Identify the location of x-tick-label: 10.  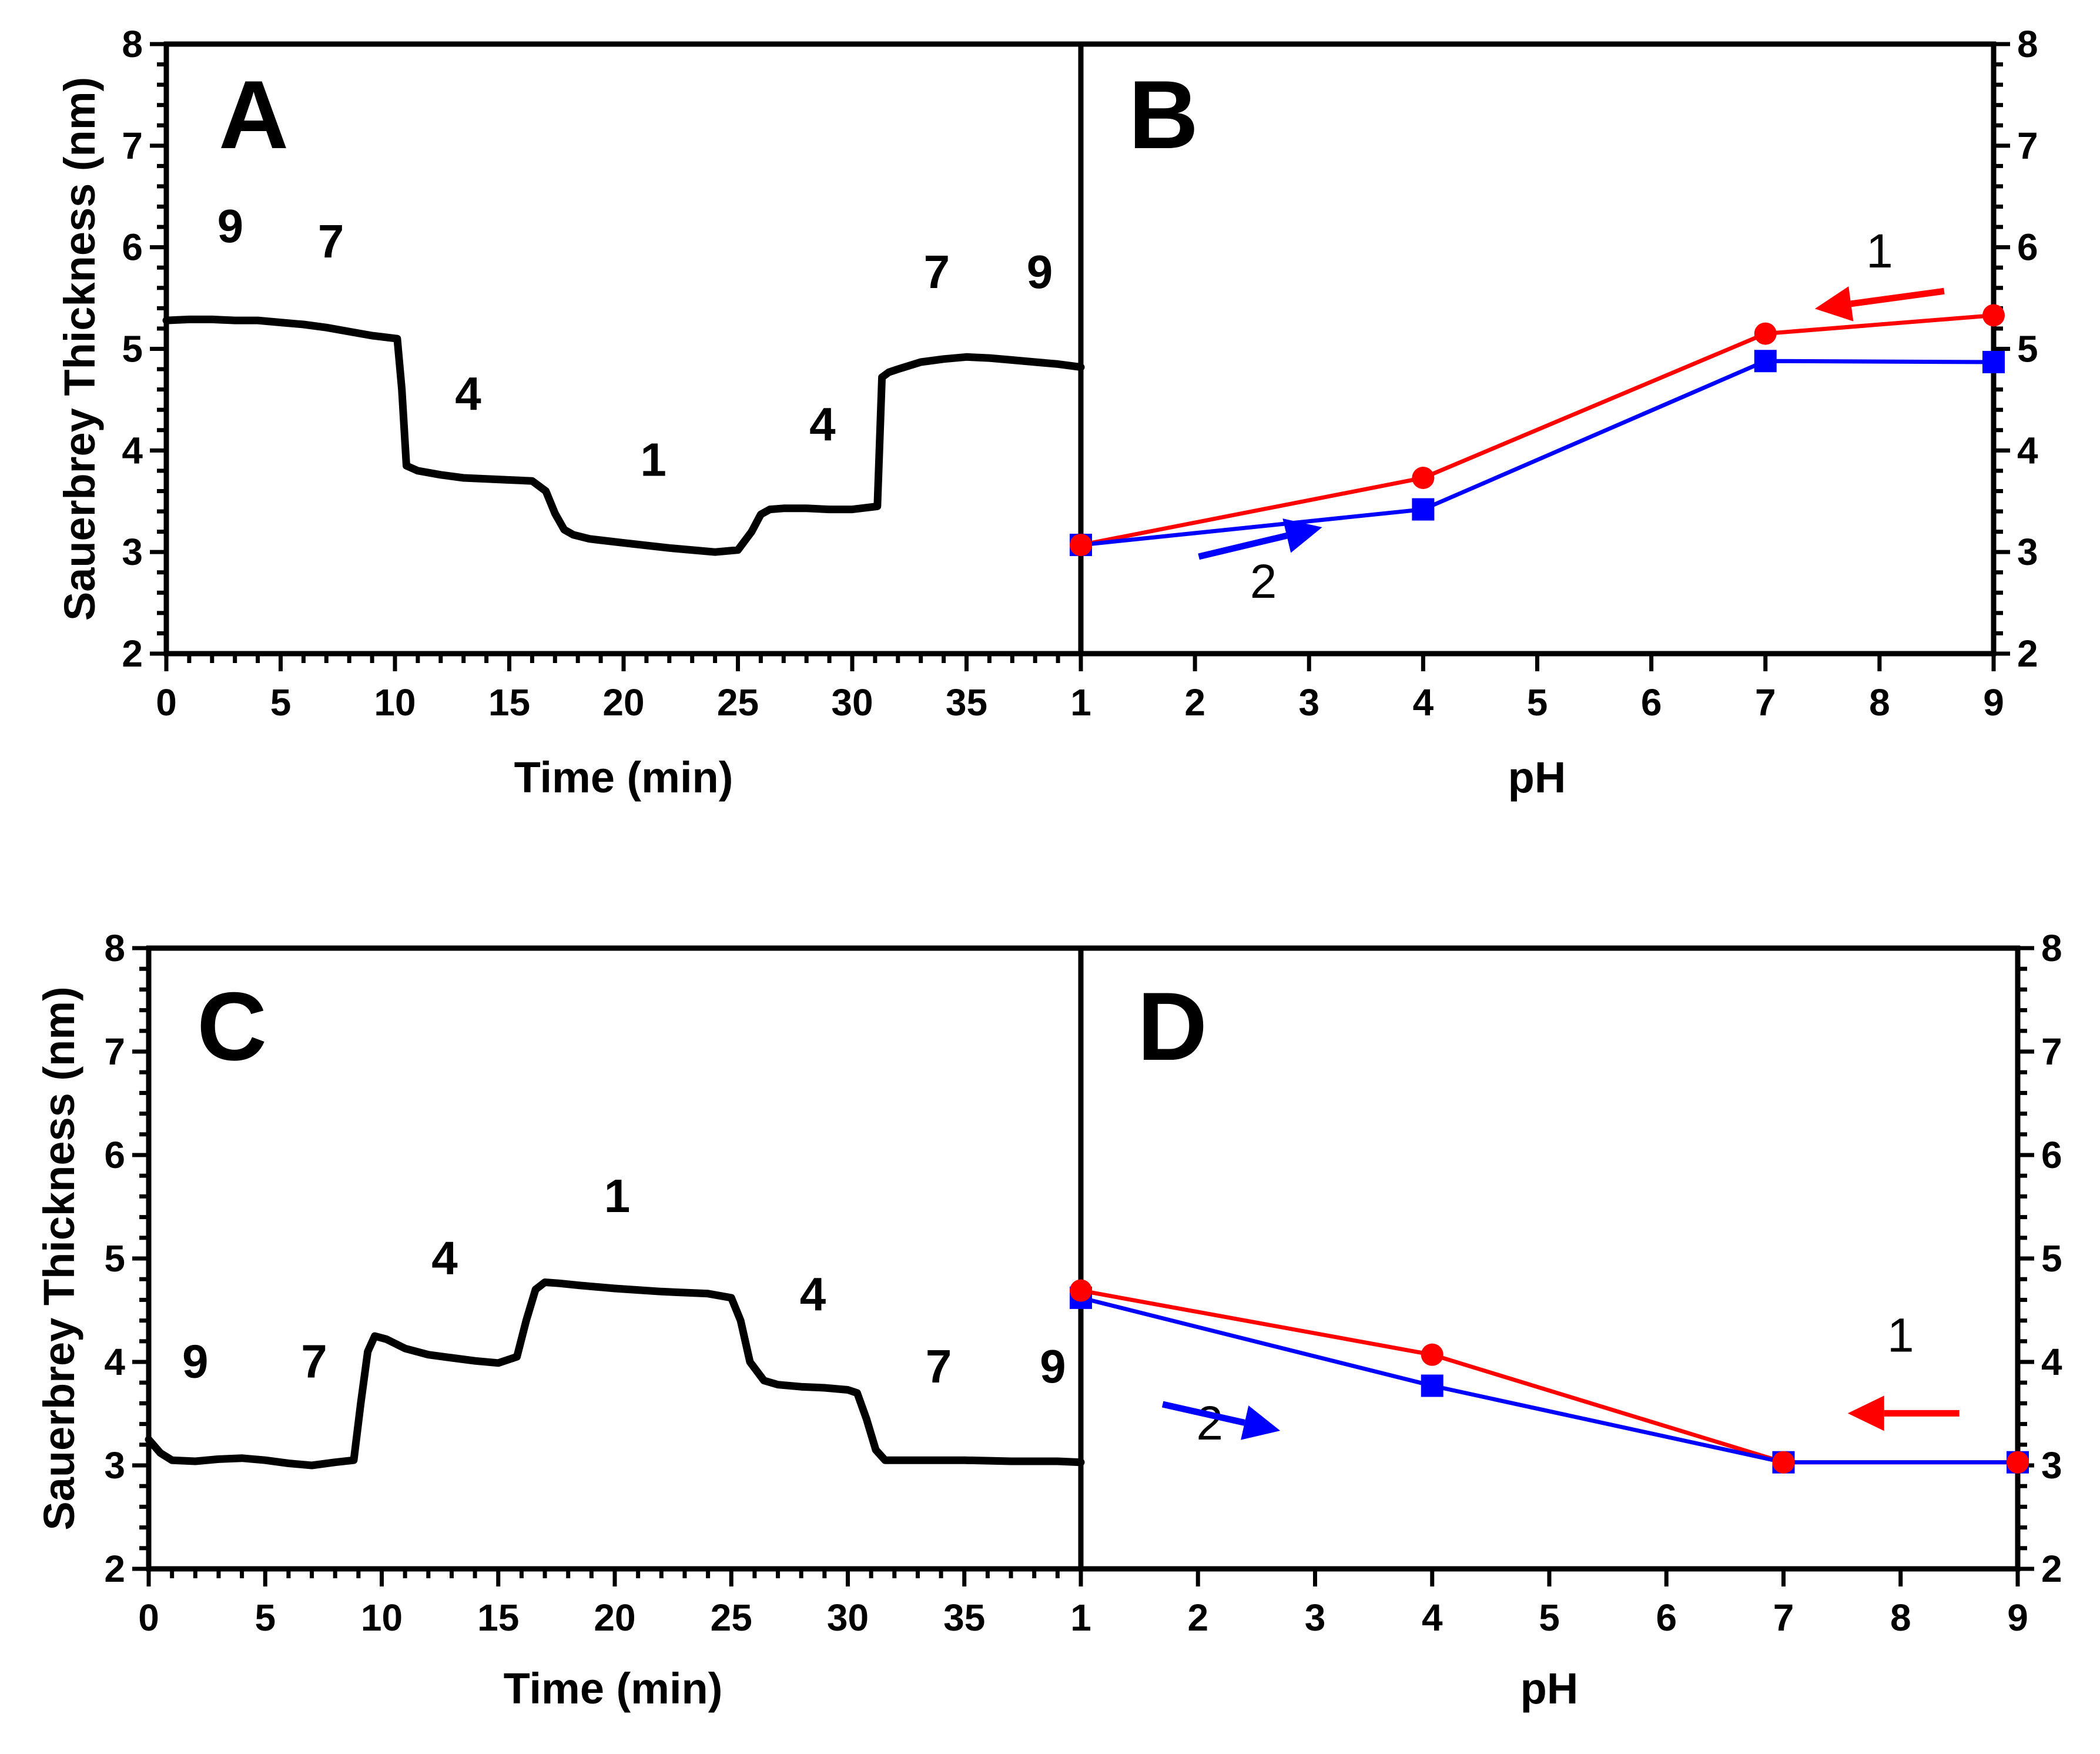
(382, 1617).